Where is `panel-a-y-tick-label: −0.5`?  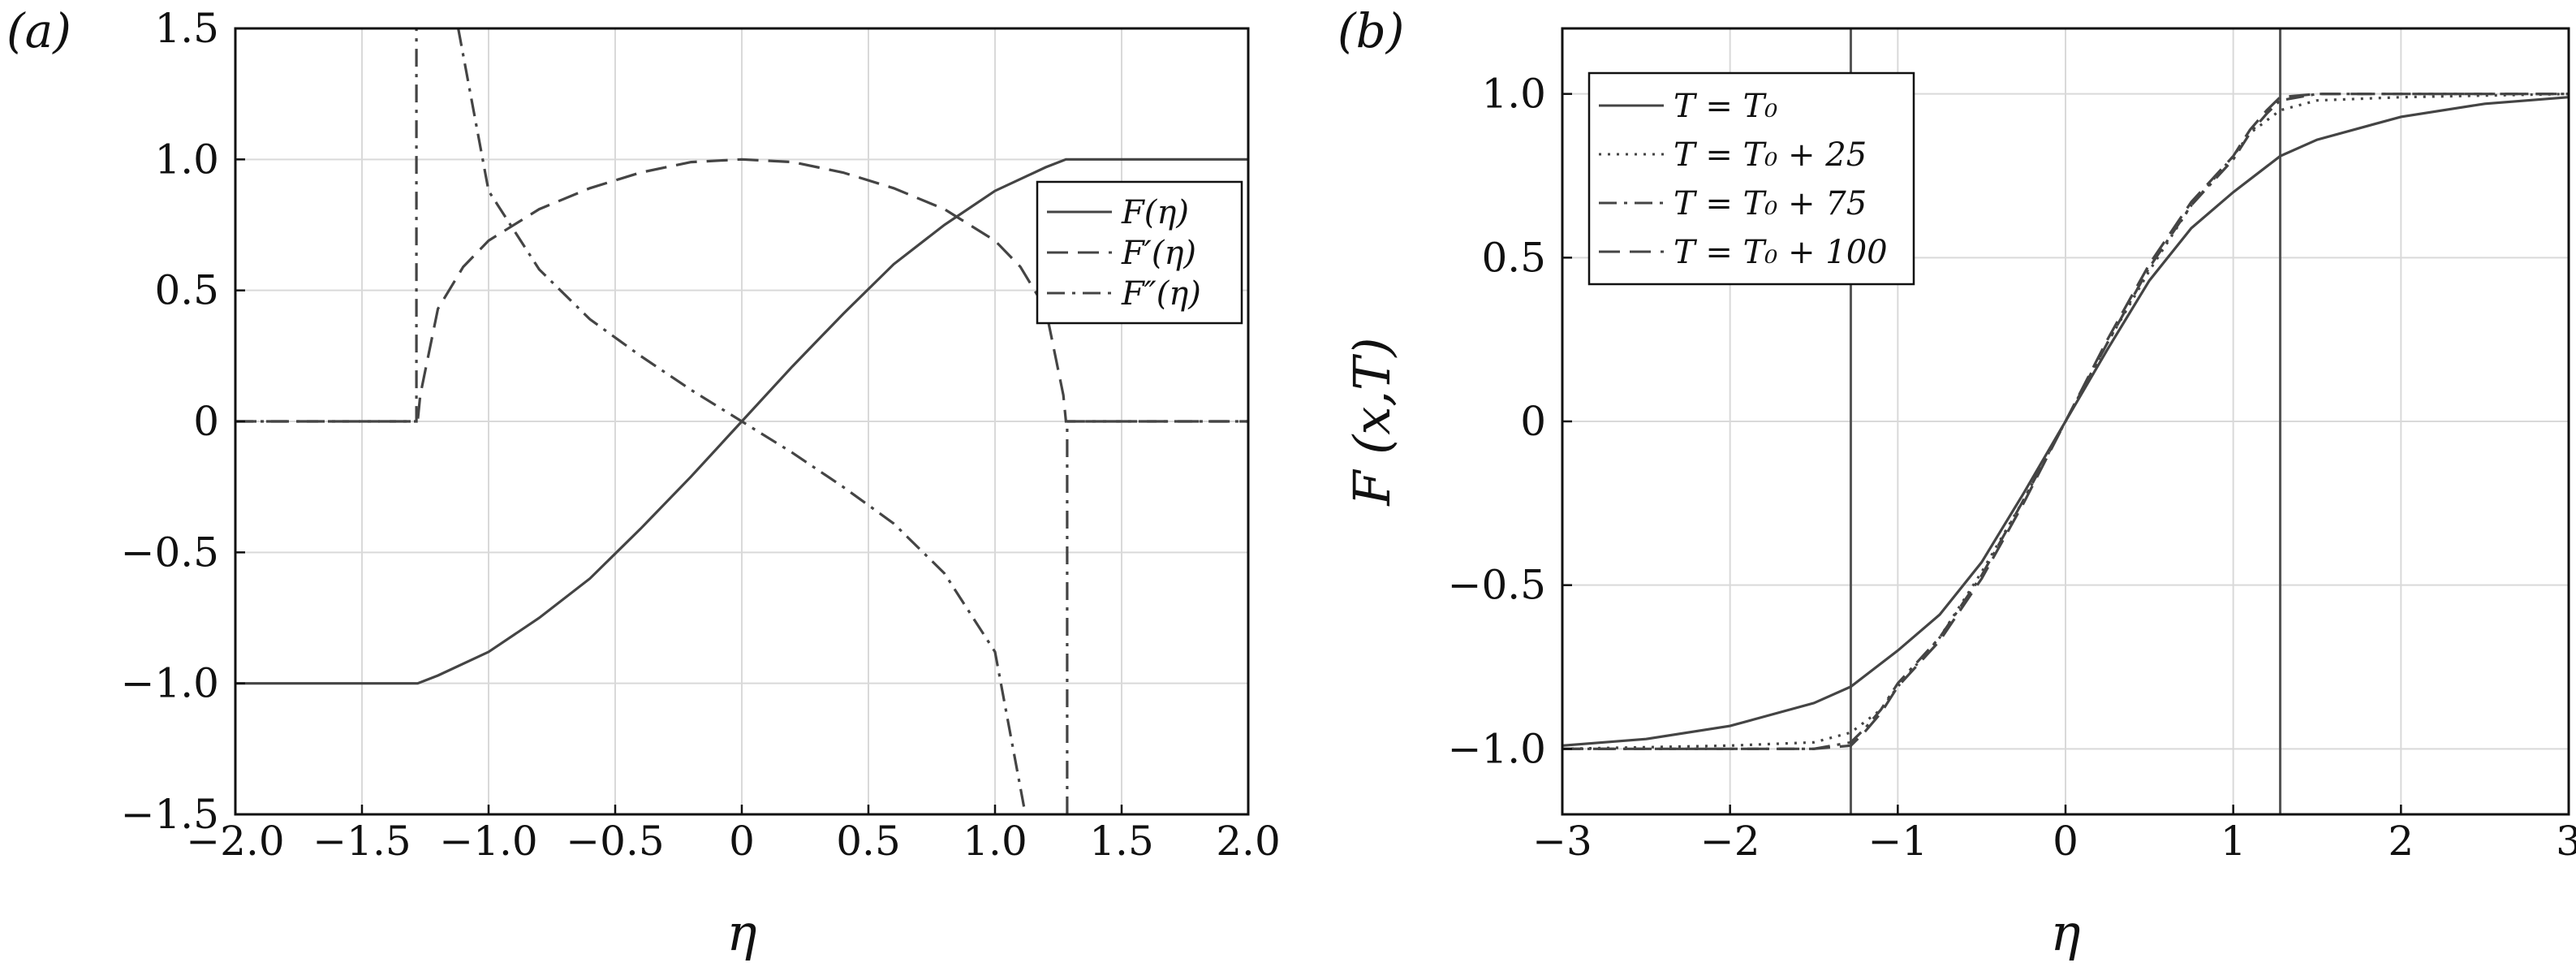 panel-a-y-tick-label: −0.5 is located at coordinates (170, 552).